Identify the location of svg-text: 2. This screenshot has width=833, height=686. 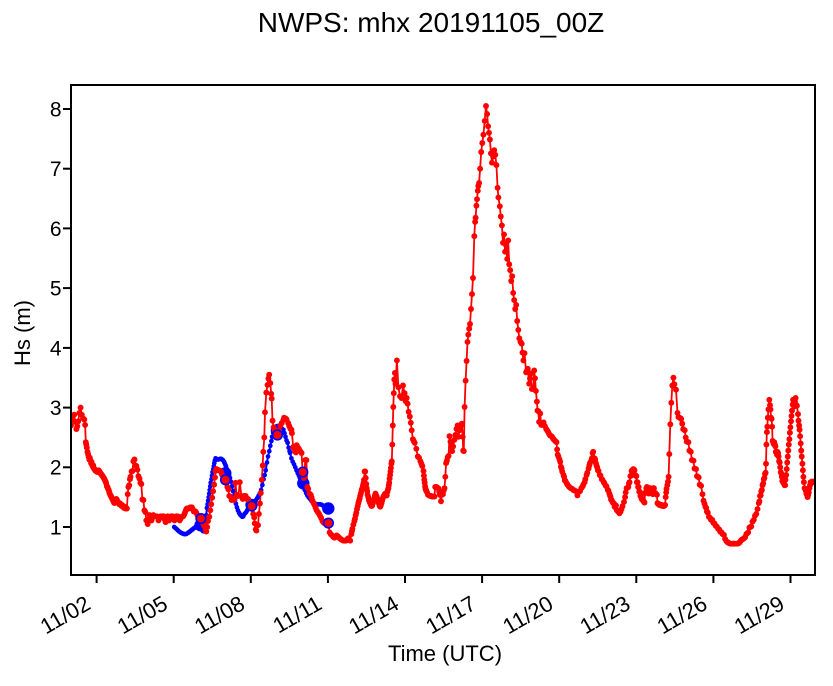
(56, 468).